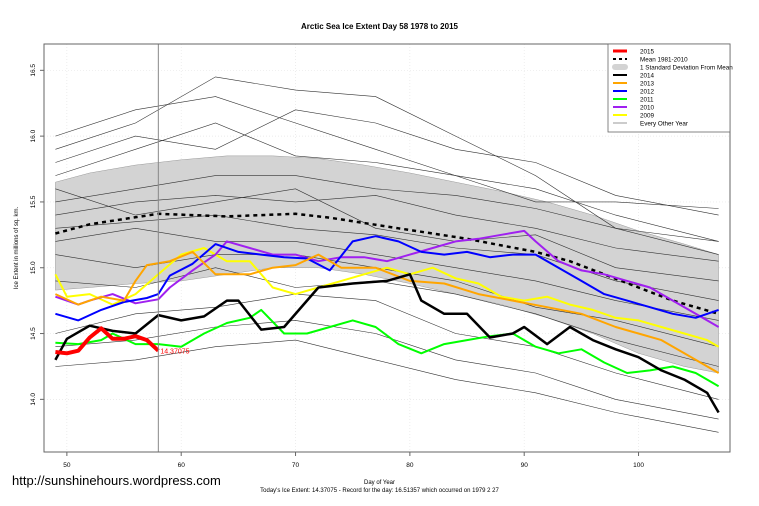 The image size is (759, 506). Describe the element at coordinates (647, 51) in the screenshot. I see `legend-label: 2015` at that location.